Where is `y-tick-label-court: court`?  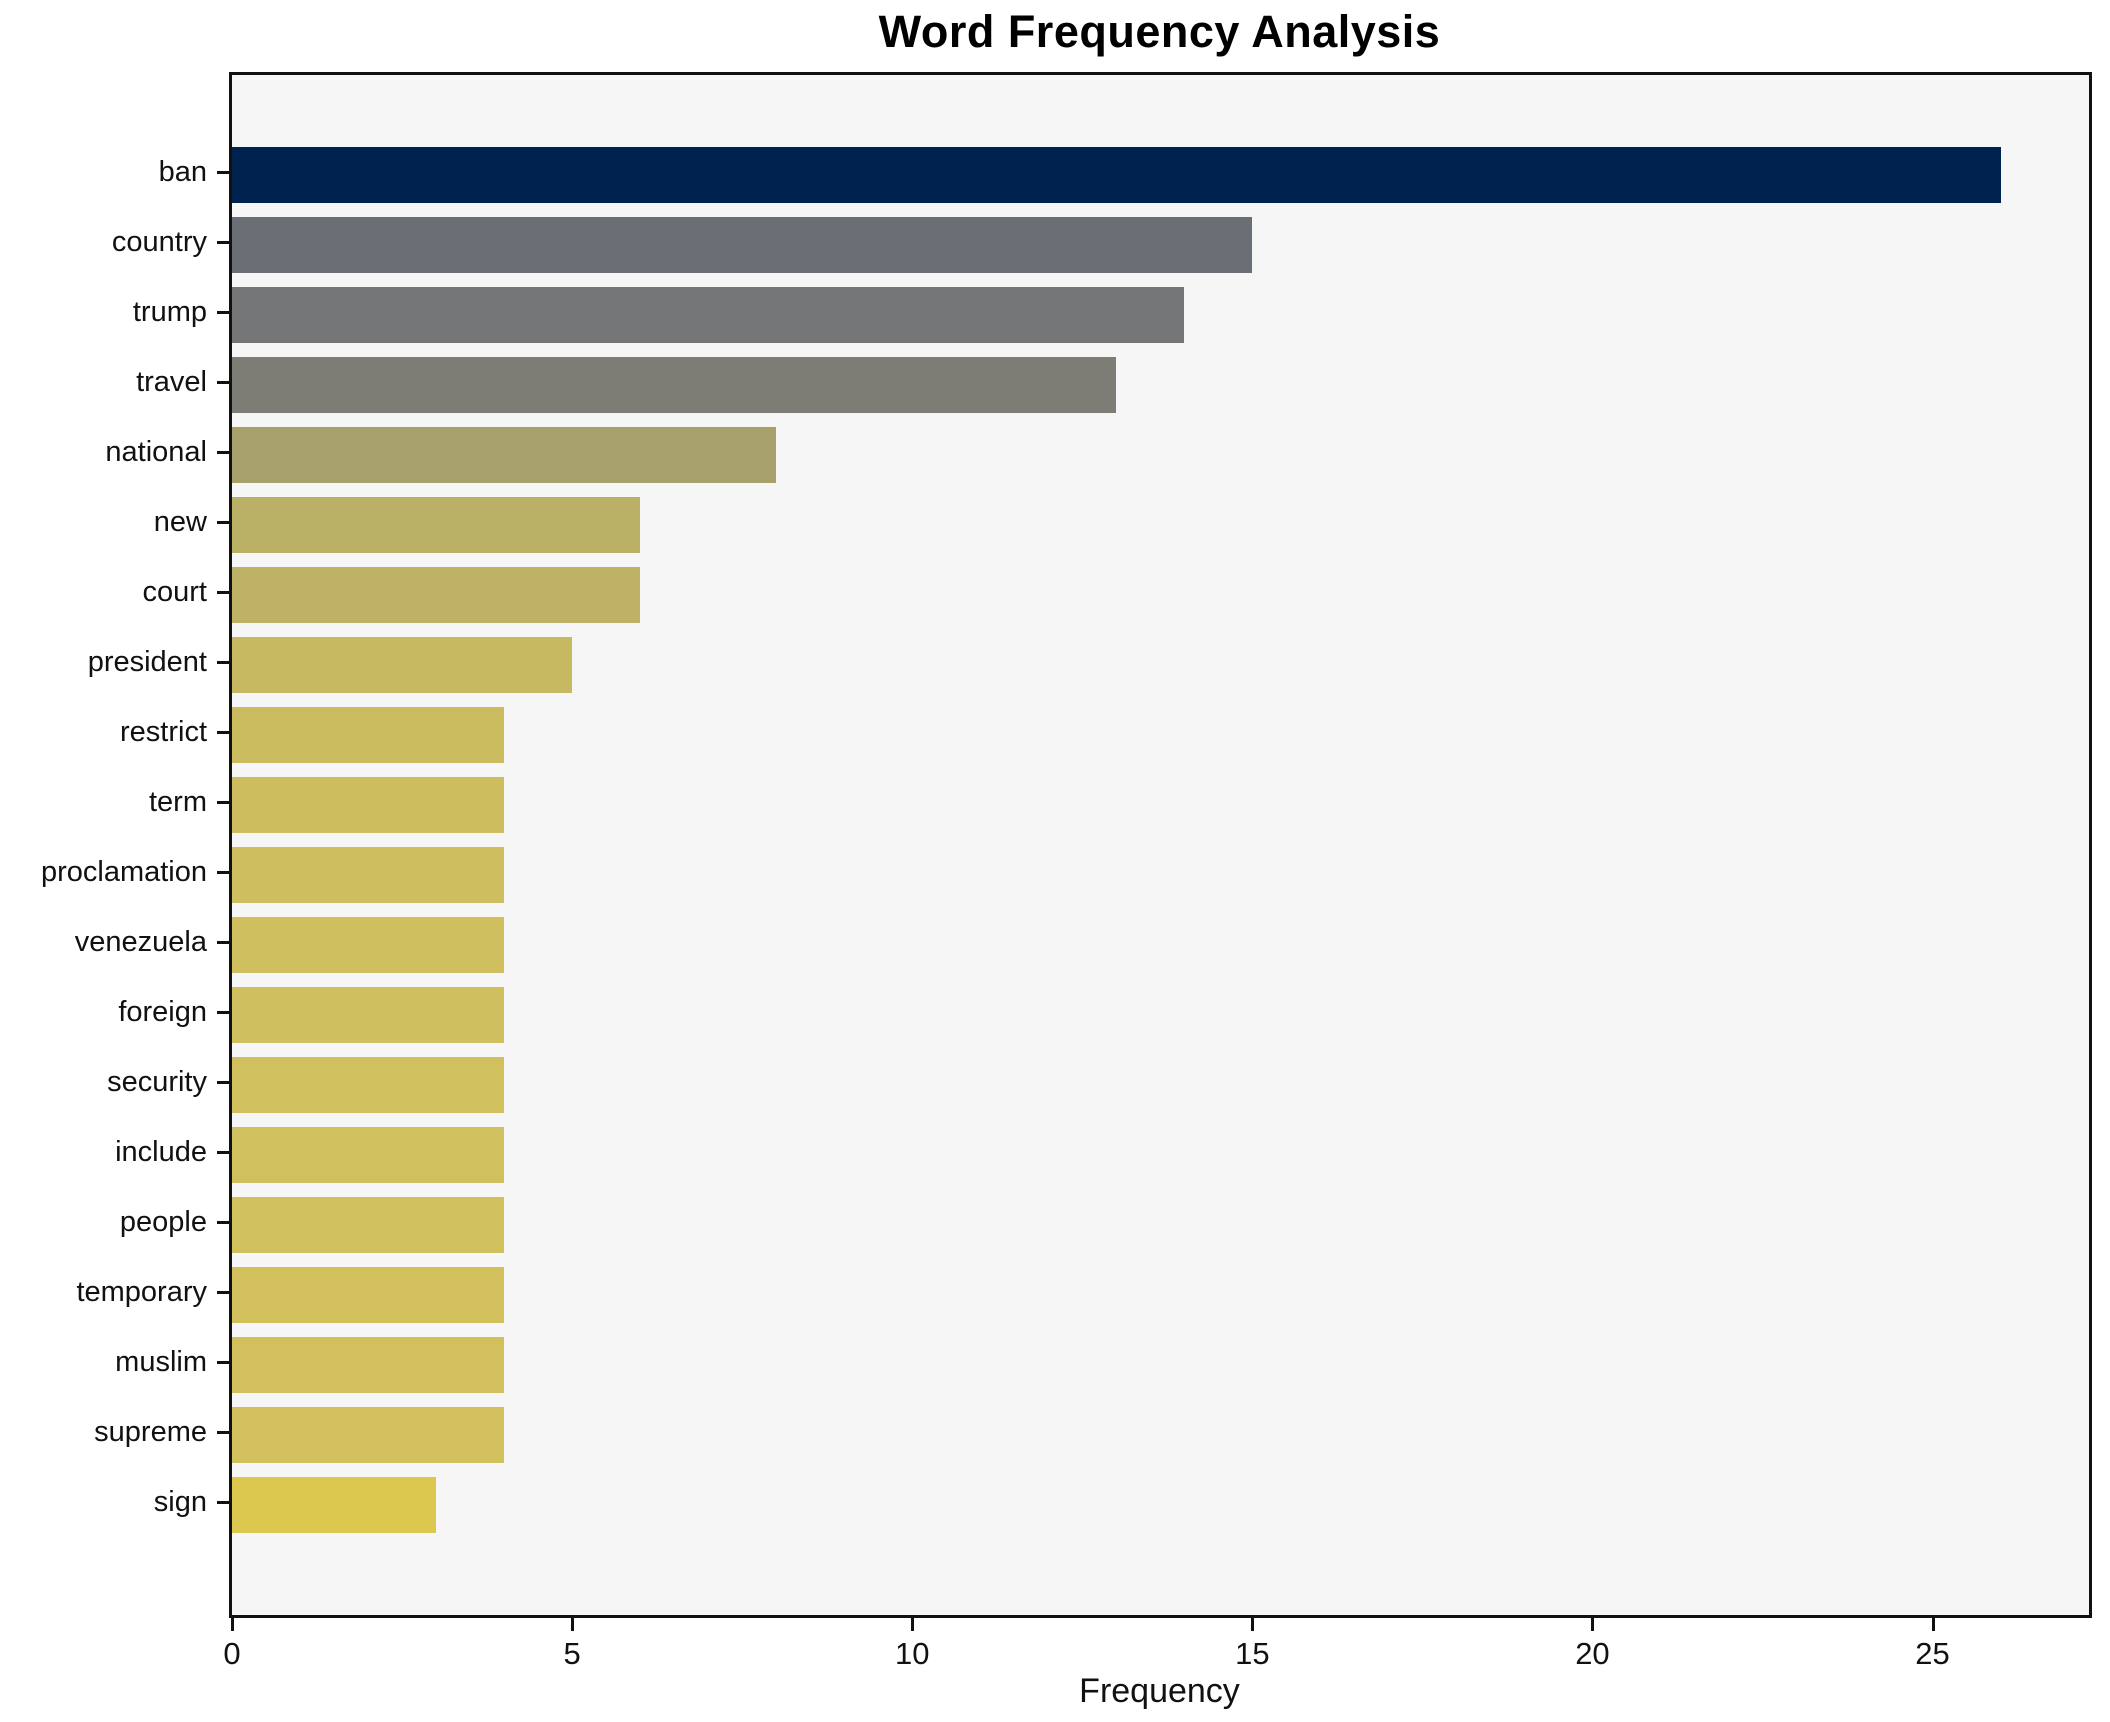
y-tick-label-court: court is located at coordinates (174, 592).